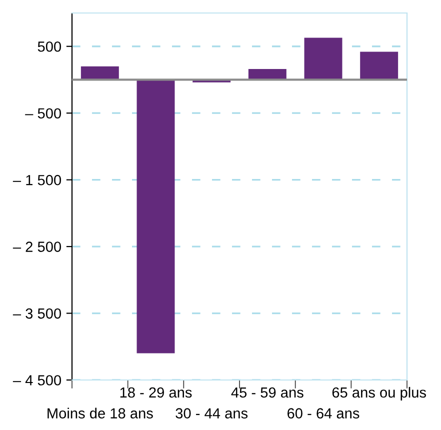 This screenshot has height=430, width=441. Describe the element at coordinates (37, 313) in the screenshot. I see `y-tick-label: – 3 500` at that location.